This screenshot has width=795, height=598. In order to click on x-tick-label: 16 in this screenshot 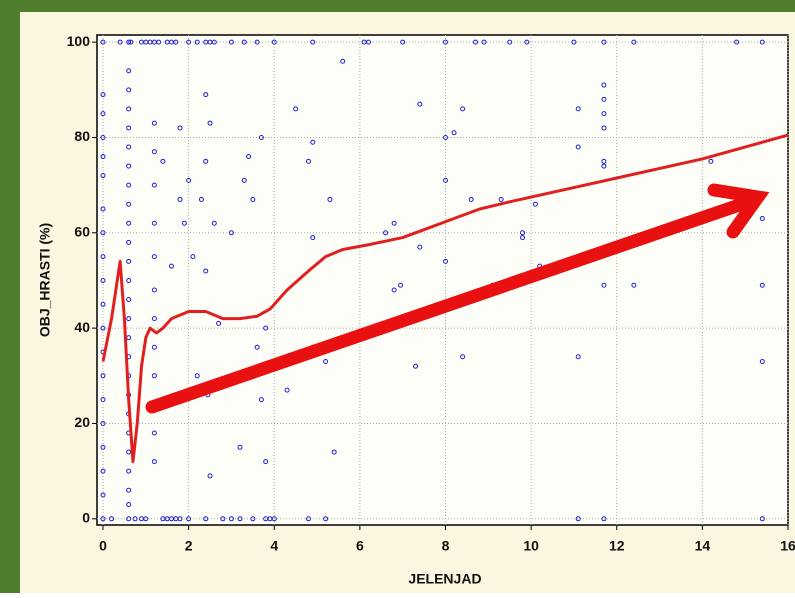, I will do `click(787, 546)`.